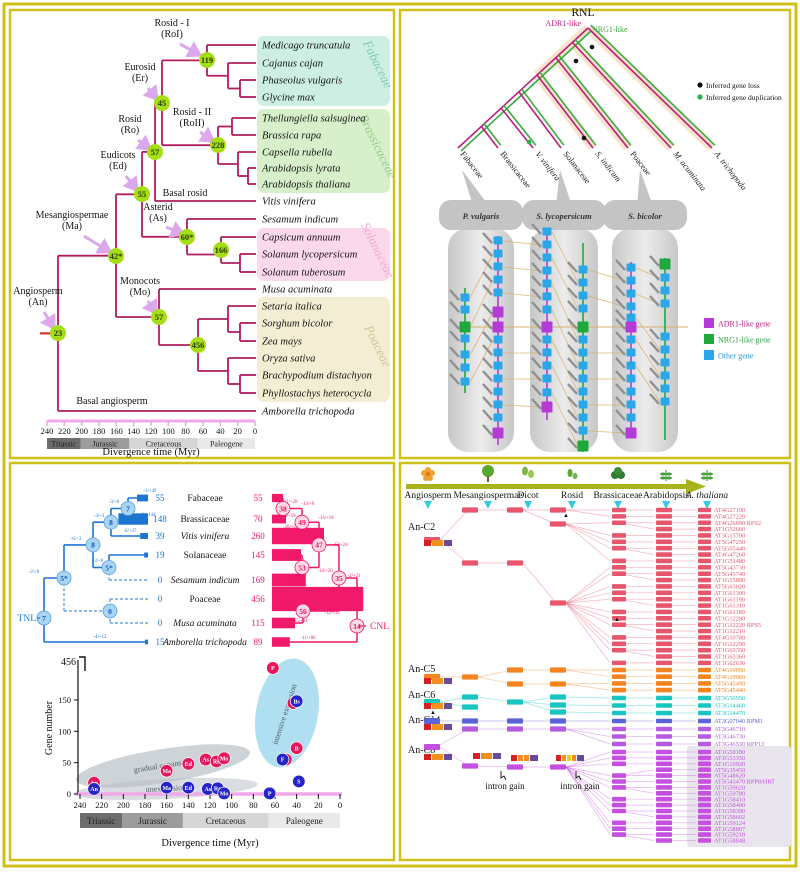 The image size is (800, 875). I want to click on column-header: Rosid, so click(572, 496).